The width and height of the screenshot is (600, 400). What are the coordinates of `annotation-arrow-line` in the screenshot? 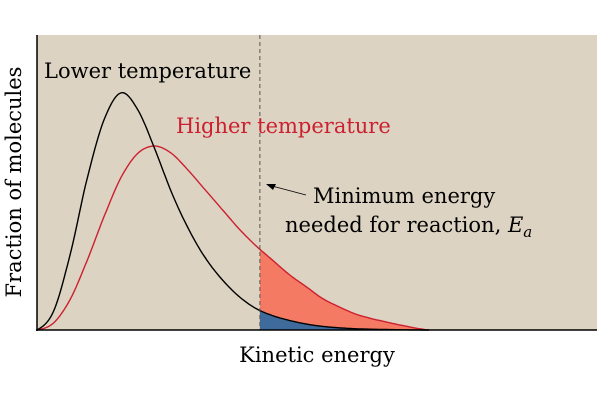 It's located at (289, 190).